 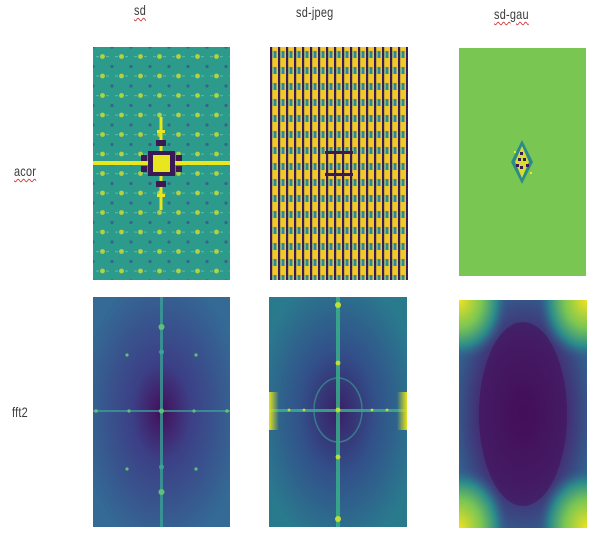 I want to click on fft2-sd-jpeg-image, so click(x=338, y=412).